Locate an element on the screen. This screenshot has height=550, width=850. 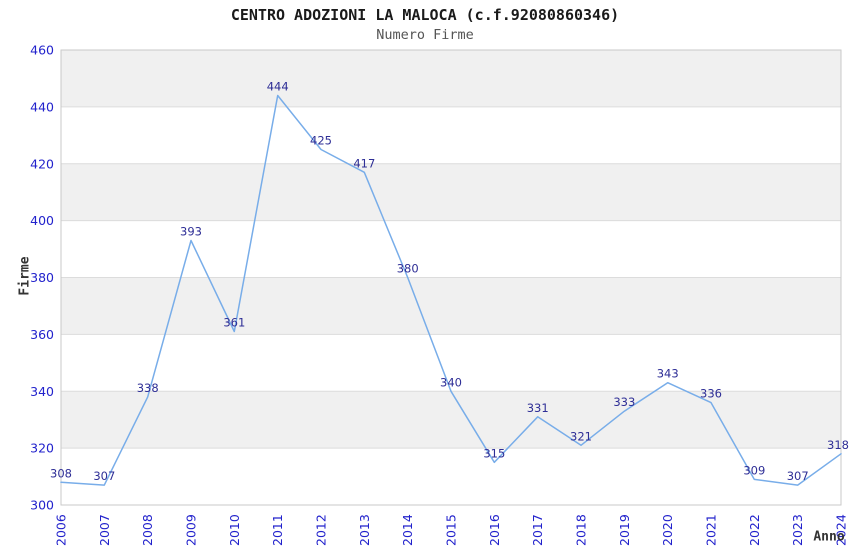
data-point-label: 308 is located at coordinates (61, 473).